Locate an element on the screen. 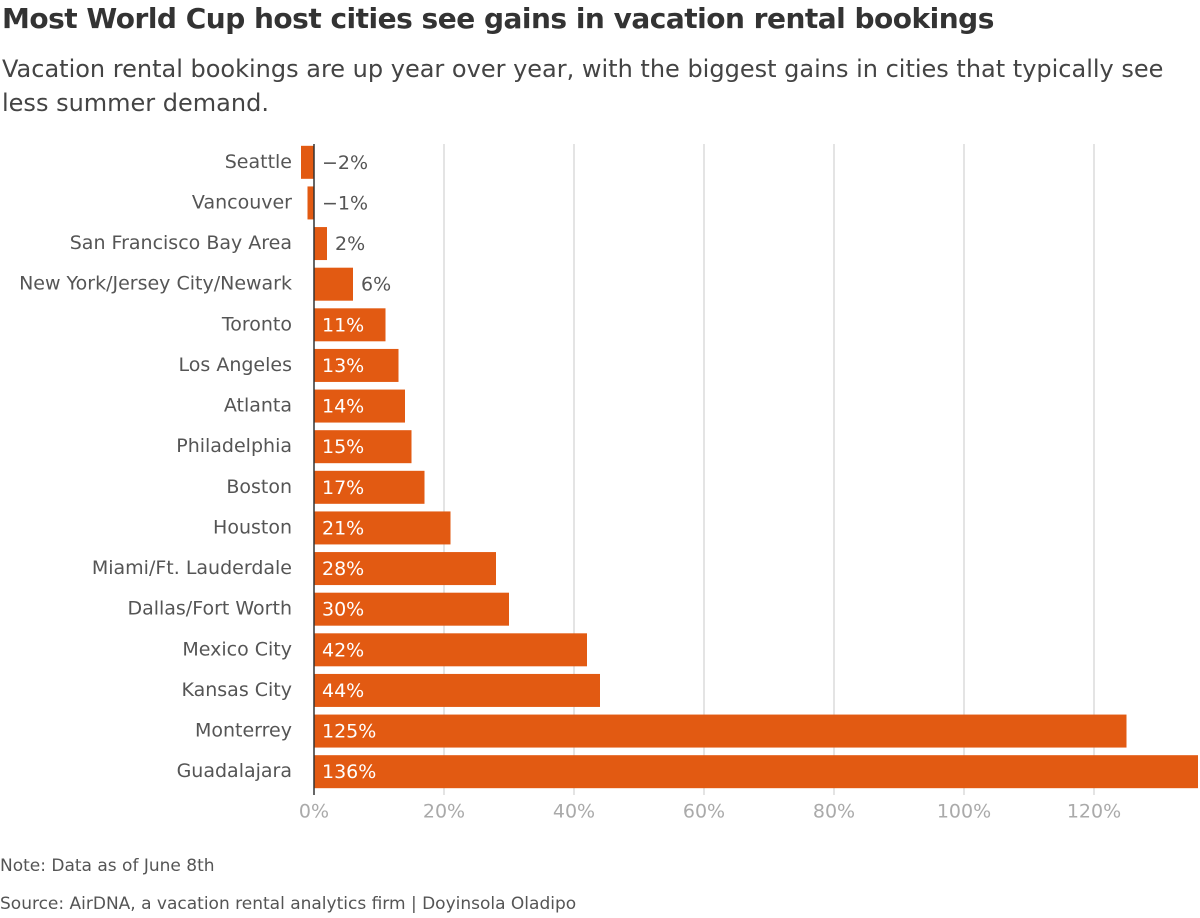  data-label: 28% is located at coordinates (343, 569).